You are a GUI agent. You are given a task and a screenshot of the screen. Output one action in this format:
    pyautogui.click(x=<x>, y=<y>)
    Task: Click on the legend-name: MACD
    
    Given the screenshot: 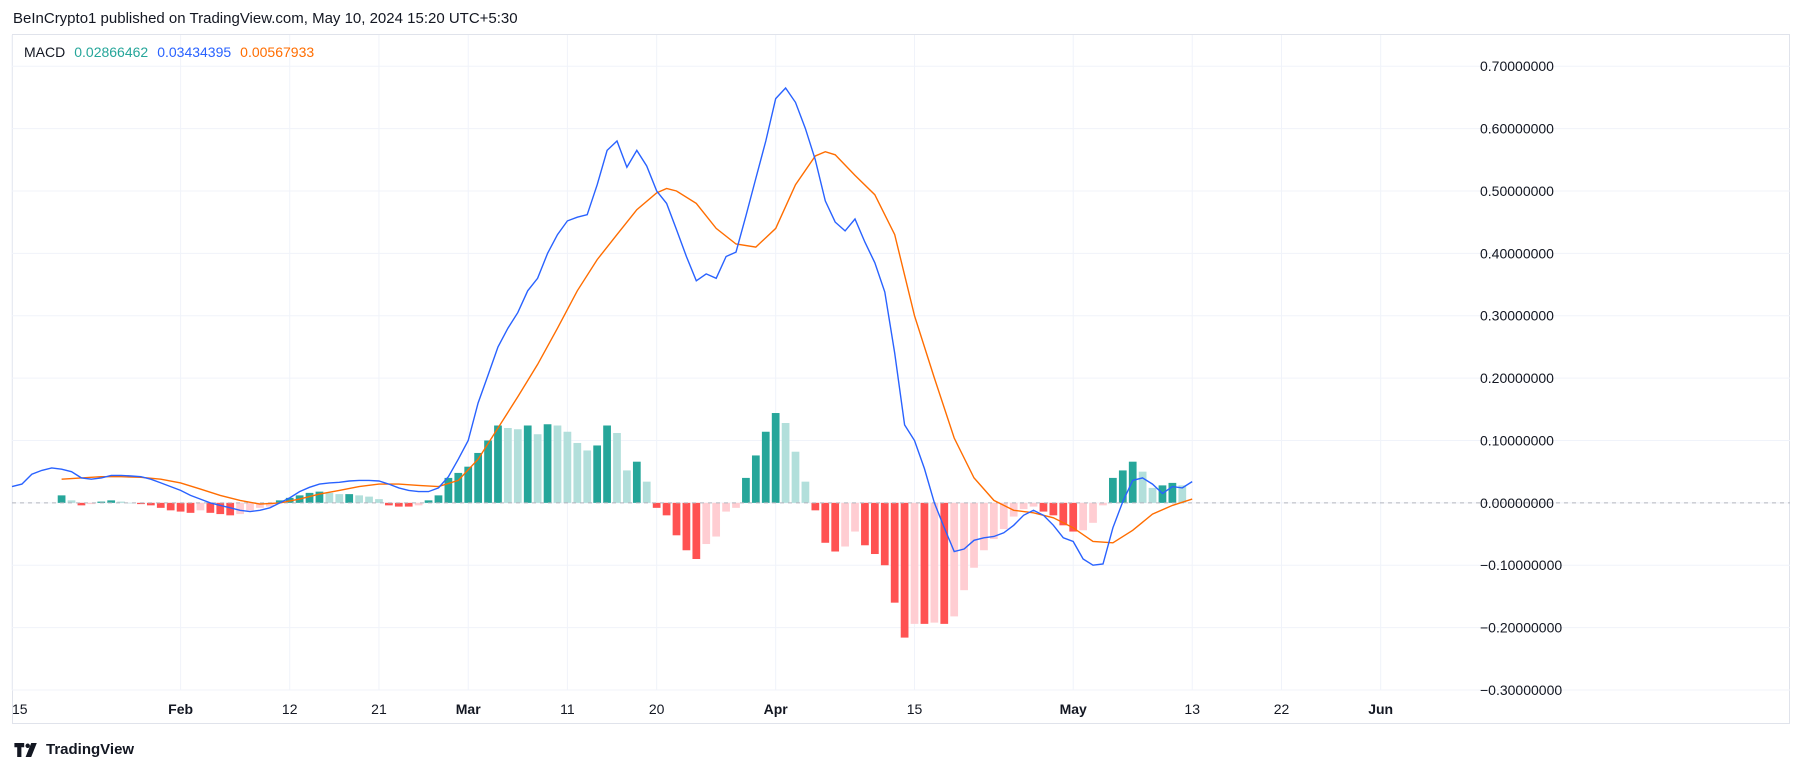 What is the action you would take?
    pyautogui.click(x=45, y=52)
    